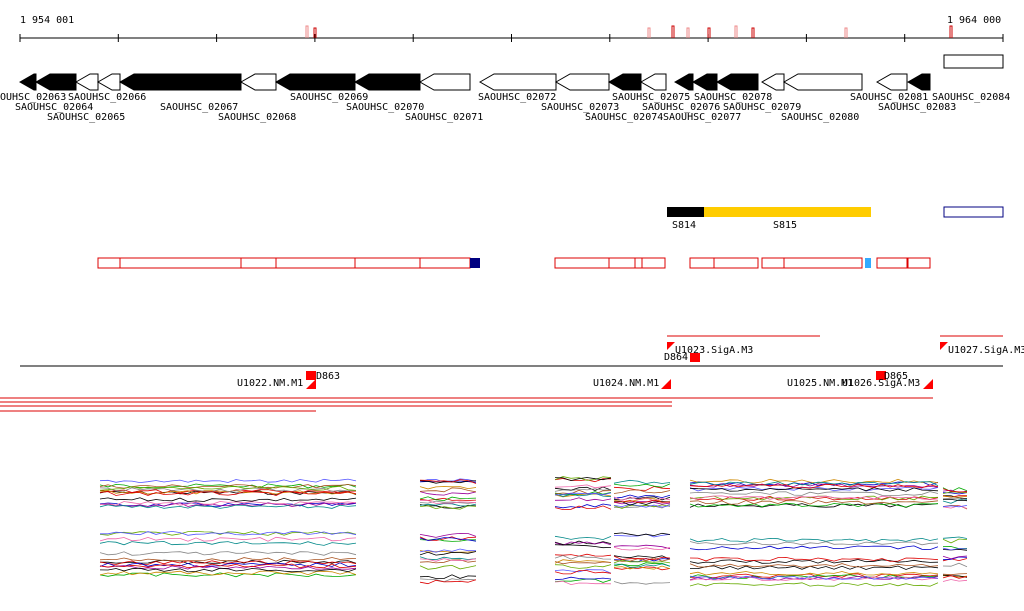 The image size is (1024, 611). Describe the element at coordinates (889, 97) in the screenshot. I see `gene-label: SAOUHSC_02081` at that location.